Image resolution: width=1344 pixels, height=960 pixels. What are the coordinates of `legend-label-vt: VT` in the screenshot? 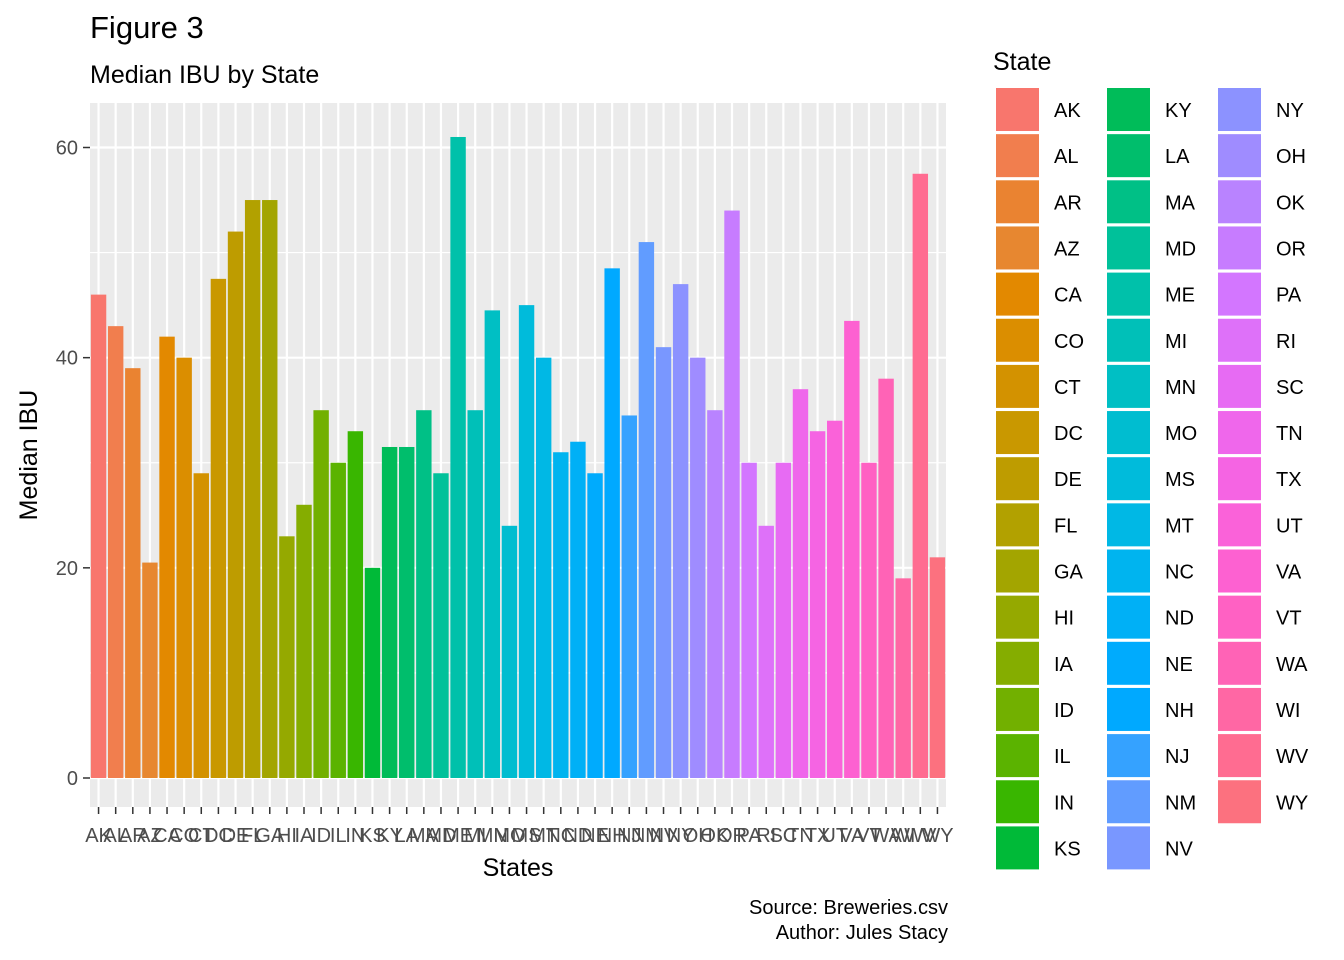 It's located at (1289, 619).